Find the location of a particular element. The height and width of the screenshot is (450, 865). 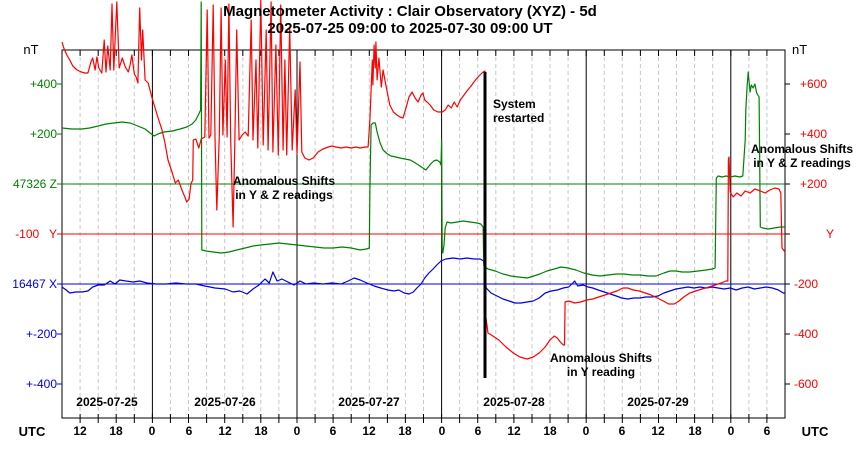

chart-subtitle: 2025-07-25 09:00 to 2025-07-30 09:00 UT is located at coordinates (410, 28).